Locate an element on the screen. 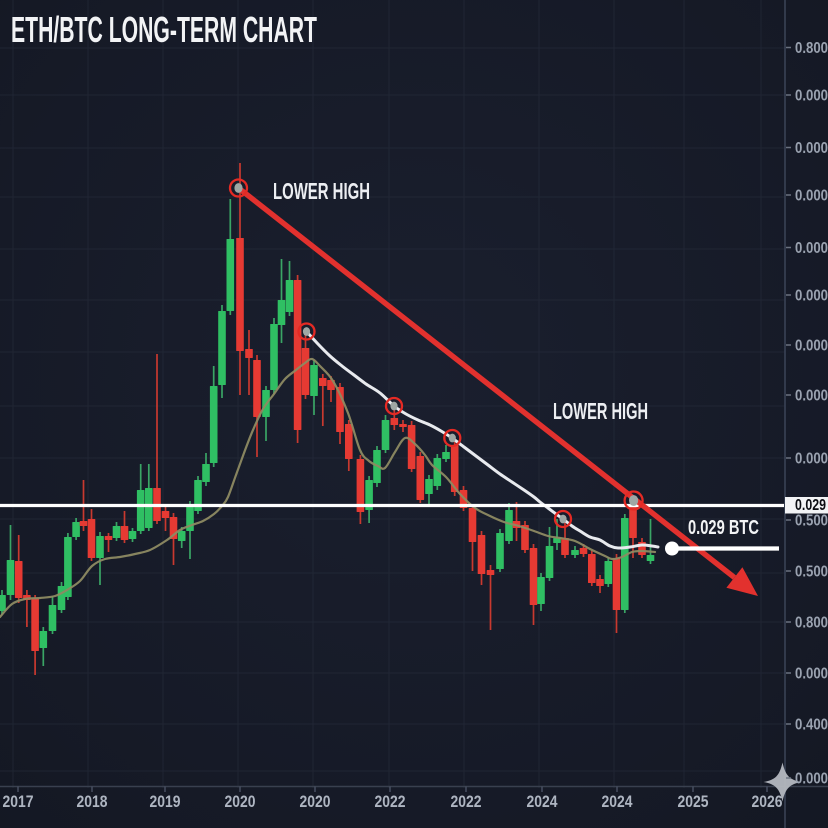 The width and height of the screenshot is (828, 828). svg-text: 2018 is located at coordinates (92, 801).